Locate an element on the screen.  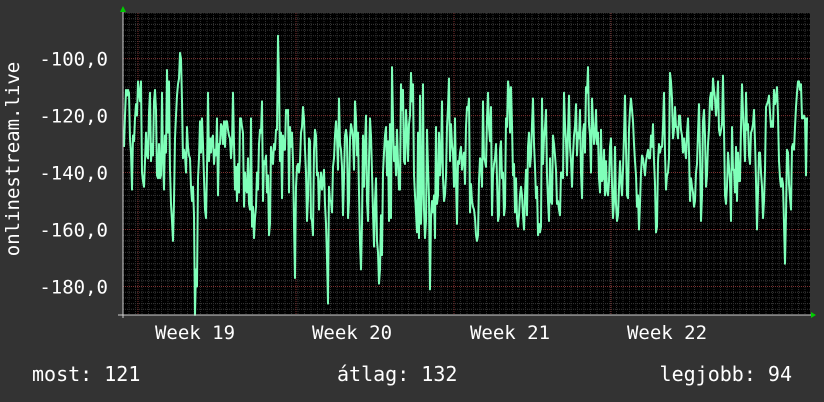
y-tick-label: -140,0 is located at coordinates (73, 174).